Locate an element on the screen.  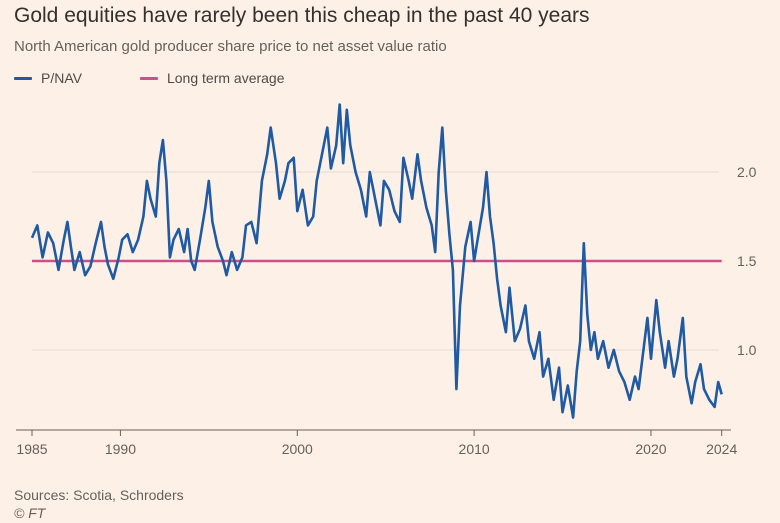
x-tick-label: 1985 is located at coordinates (31, 449).